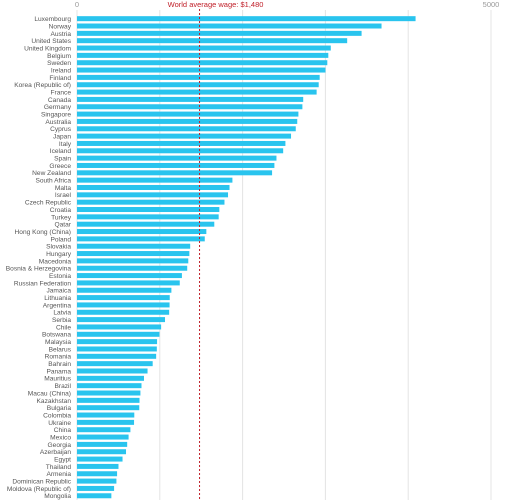 The image size is (505, 500). What do you see at coordinates (47, 48) in the screenshot?
I see `category-label: United Kingdom` at bounding box center [47, 48].